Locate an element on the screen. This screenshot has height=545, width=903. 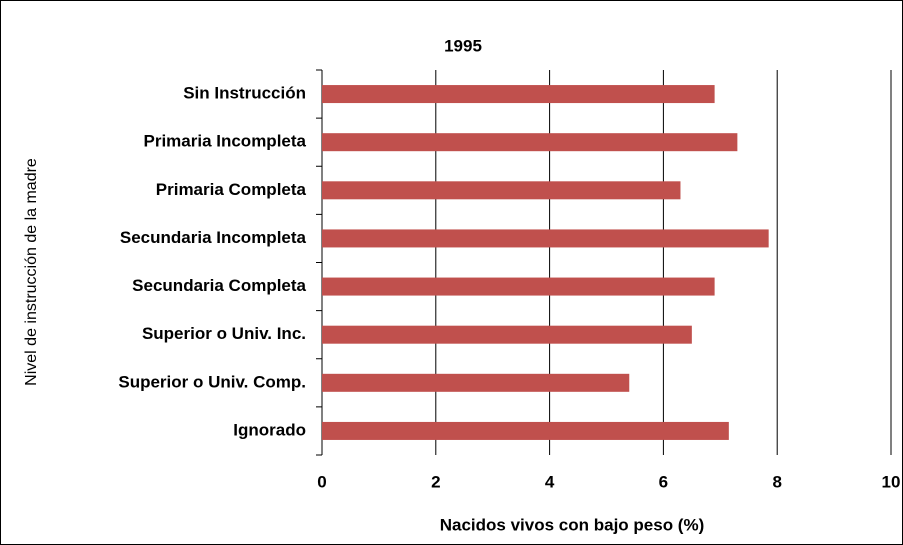
x-tick-label: 0 is located at coordinates (321, 481).